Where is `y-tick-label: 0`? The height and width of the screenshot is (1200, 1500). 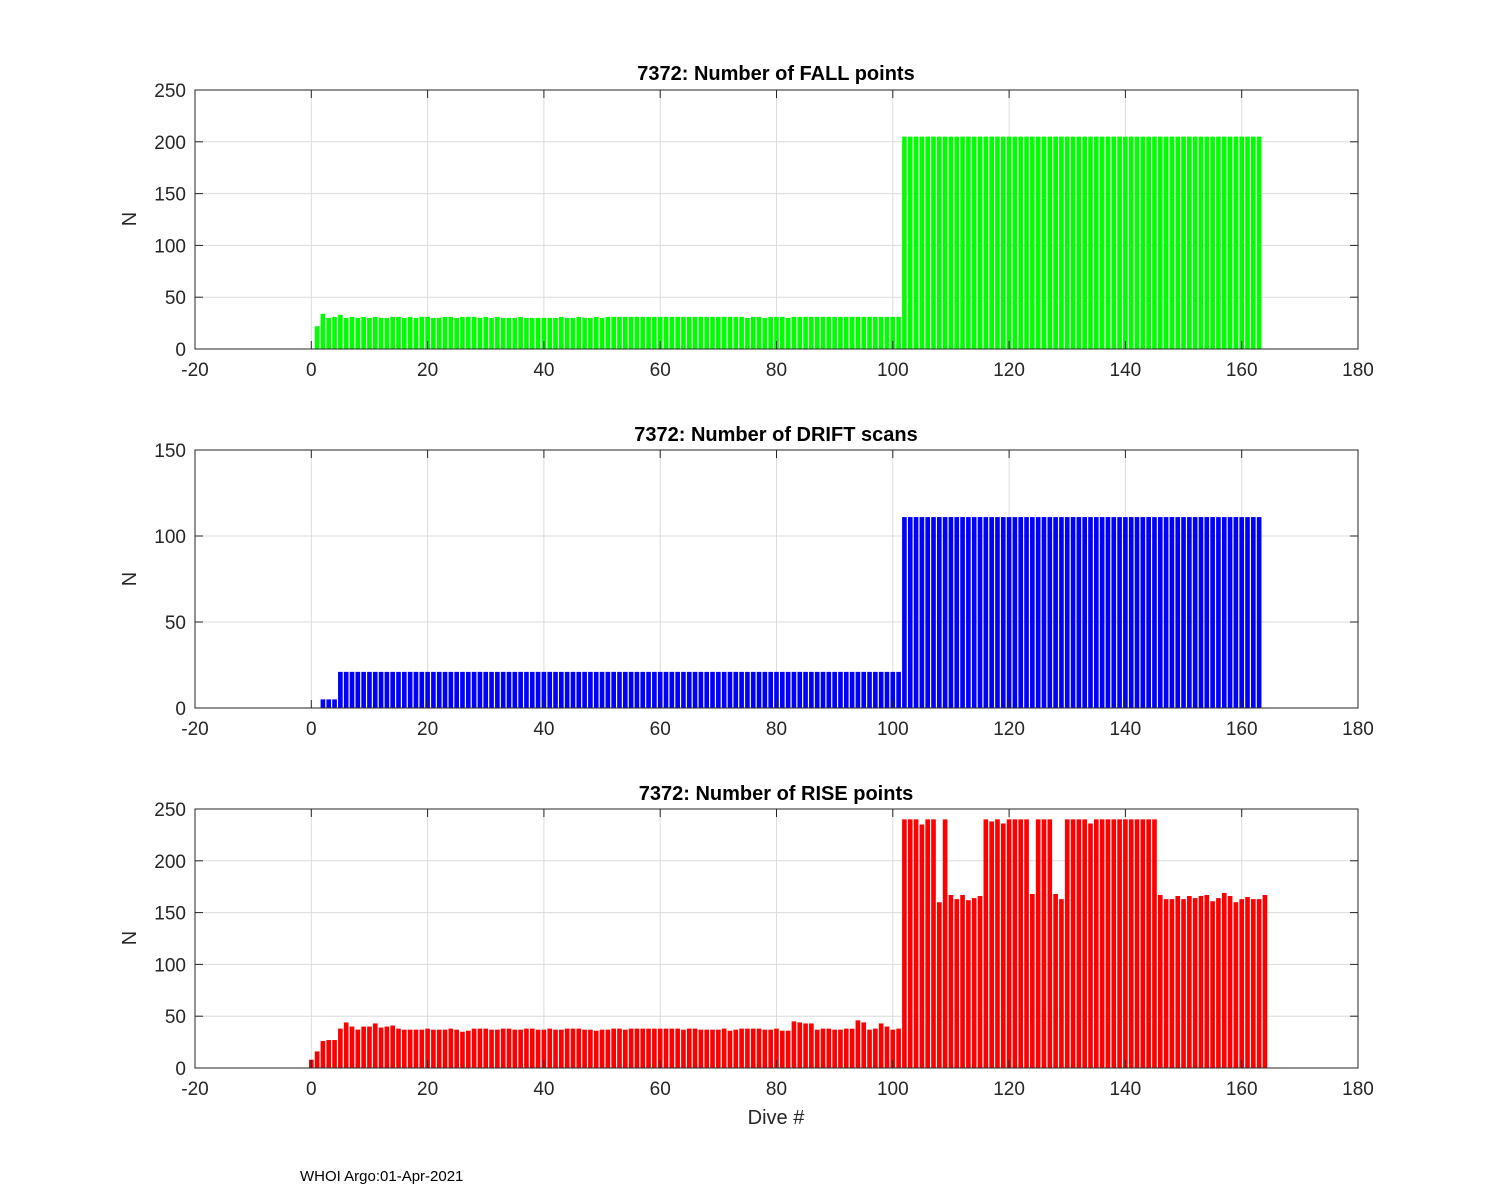
y-tick-label: 0 is located at coordinates (180, 709).